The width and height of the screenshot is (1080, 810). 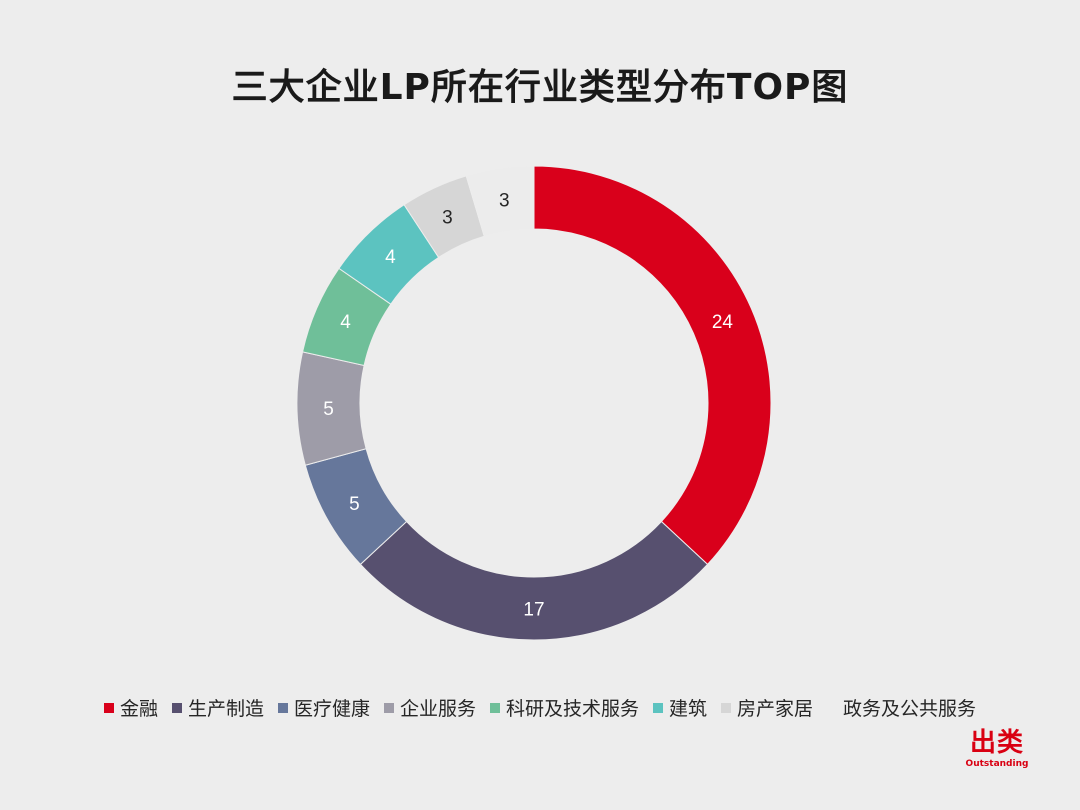 I want to click on donut-data-label-0: 24, so click(x=723, y=322).